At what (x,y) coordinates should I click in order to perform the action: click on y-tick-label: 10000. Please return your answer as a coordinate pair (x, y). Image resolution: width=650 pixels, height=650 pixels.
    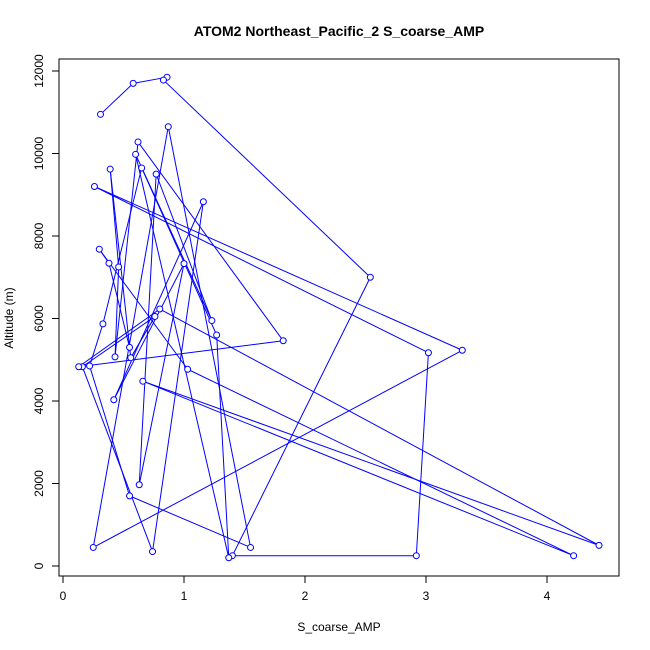
    Looking at the image, I should click on (39, 153).